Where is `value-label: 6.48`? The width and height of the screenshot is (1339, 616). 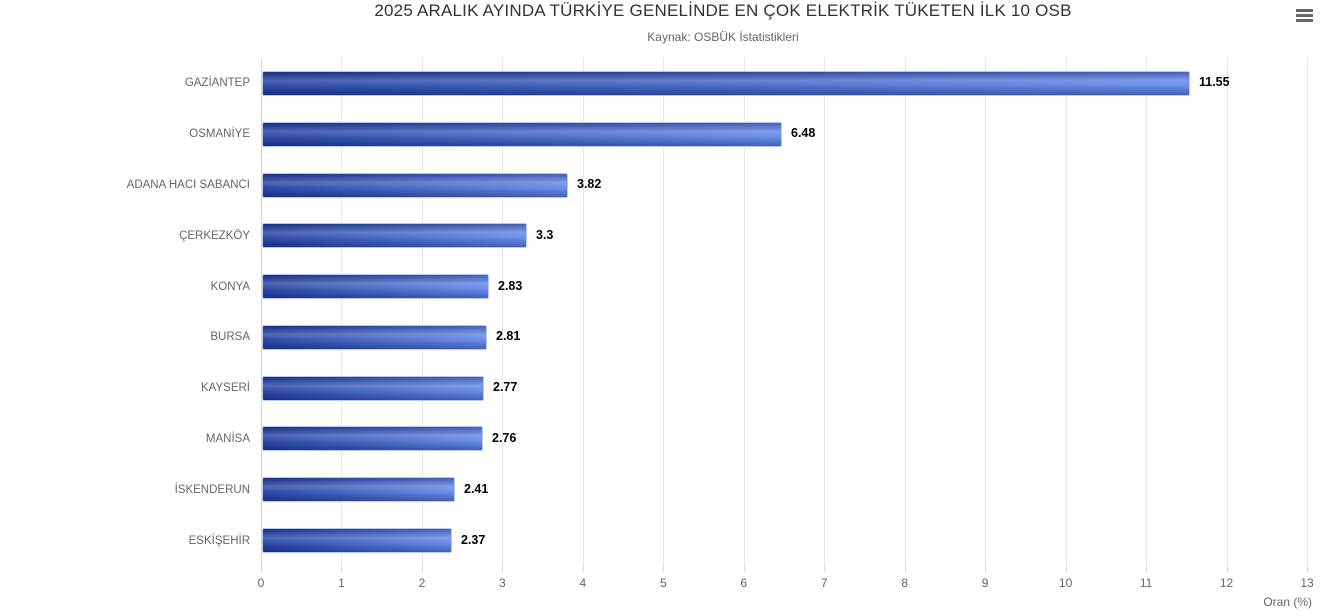
value-label: 6.48 is located at coordinates (803, 133).